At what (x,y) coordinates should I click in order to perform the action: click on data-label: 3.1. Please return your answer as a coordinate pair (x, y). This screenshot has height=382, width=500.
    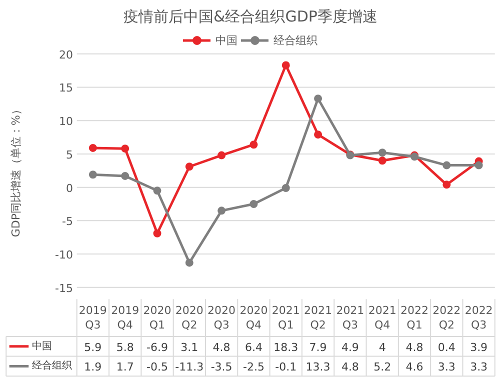
    Looking at the image, I should click on (189, 347).